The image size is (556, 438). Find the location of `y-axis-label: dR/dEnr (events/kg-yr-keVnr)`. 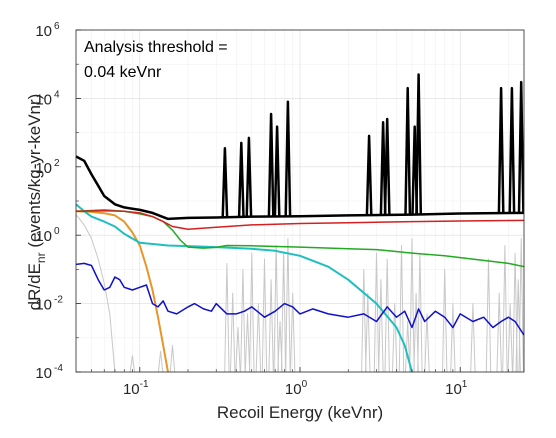

y-axis-label: dR/dEnr (events/kg-yr-keVnr) is located at coordinates (36, 202).